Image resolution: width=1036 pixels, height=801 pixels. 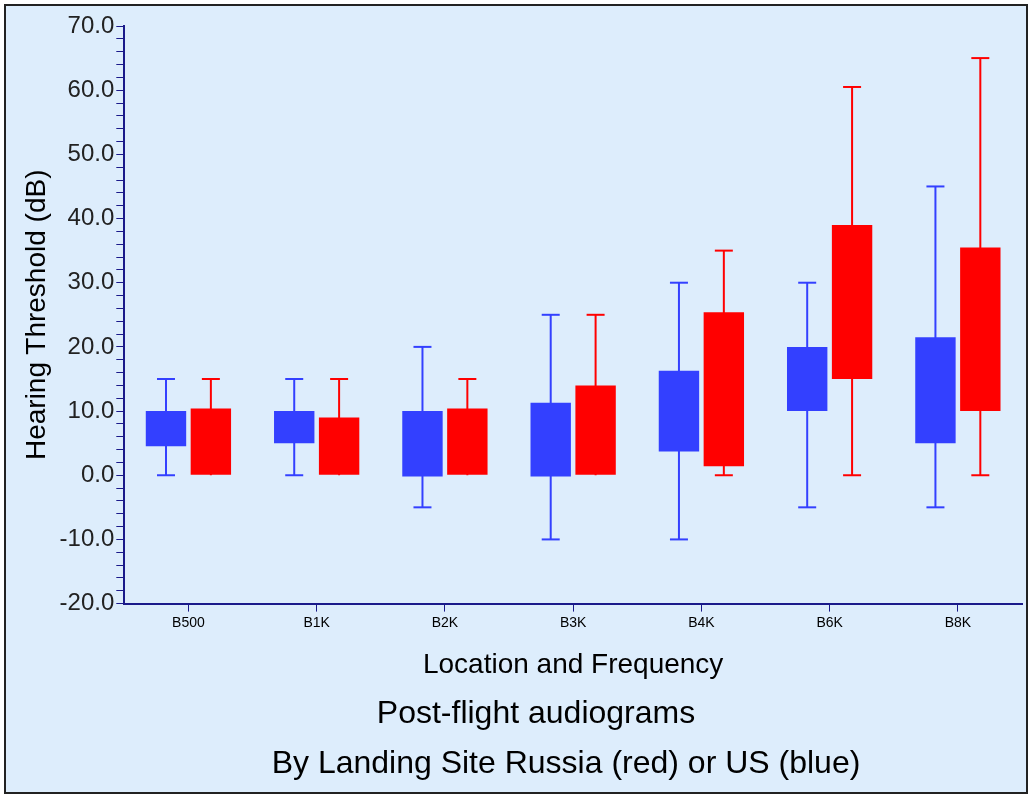 I want to click on x-tick-label: B4K, so click(x=702, y=621).